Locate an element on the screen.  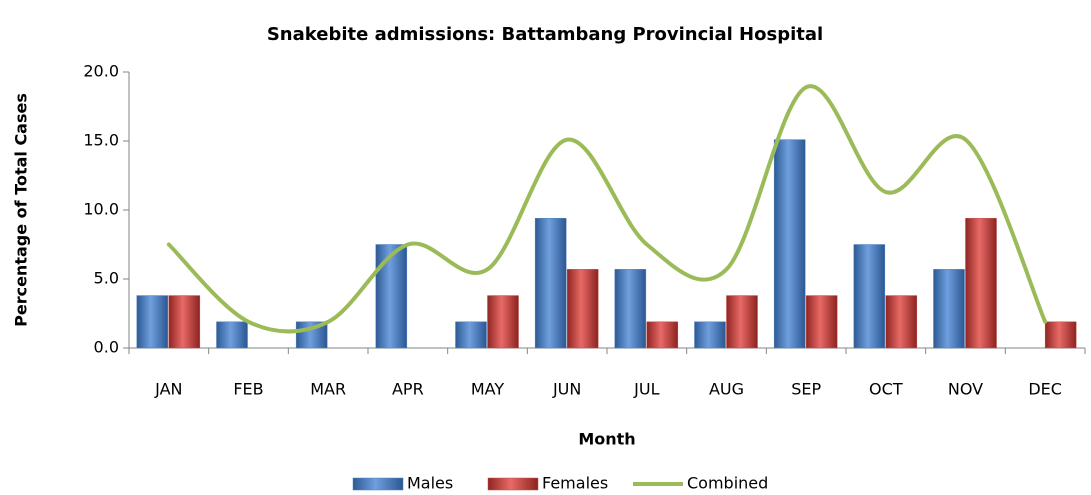
y-tick-label: 20.0 is located at coordinates (101, 71).